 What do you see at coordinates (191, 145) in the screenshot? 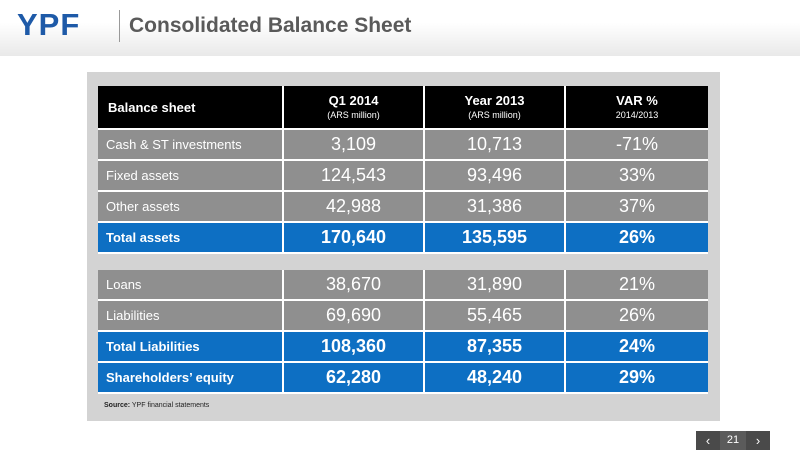
I see `row-label: Cash & ST investments` at bounding box center [191, 145].